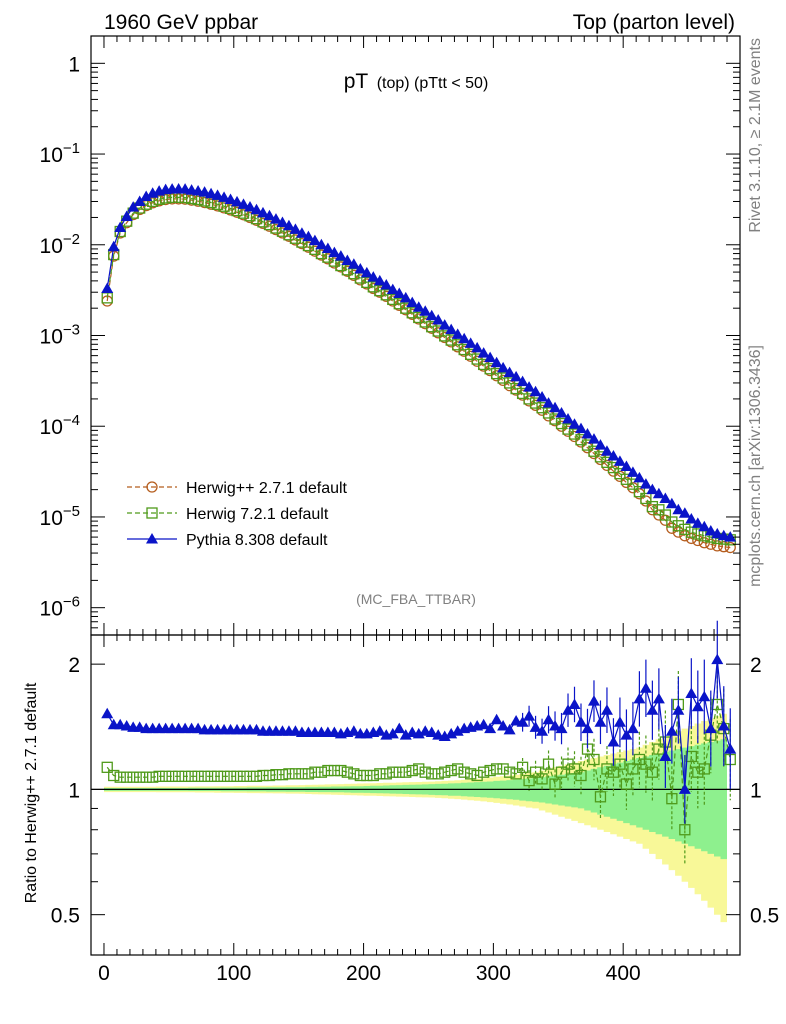 The width and height of the screenshot is (786, 1024). What do you see at coordinates (181, 22) in the screenshot?
I see `header-left: 1960 GeV ppbar` at bounding box center [181, 22].